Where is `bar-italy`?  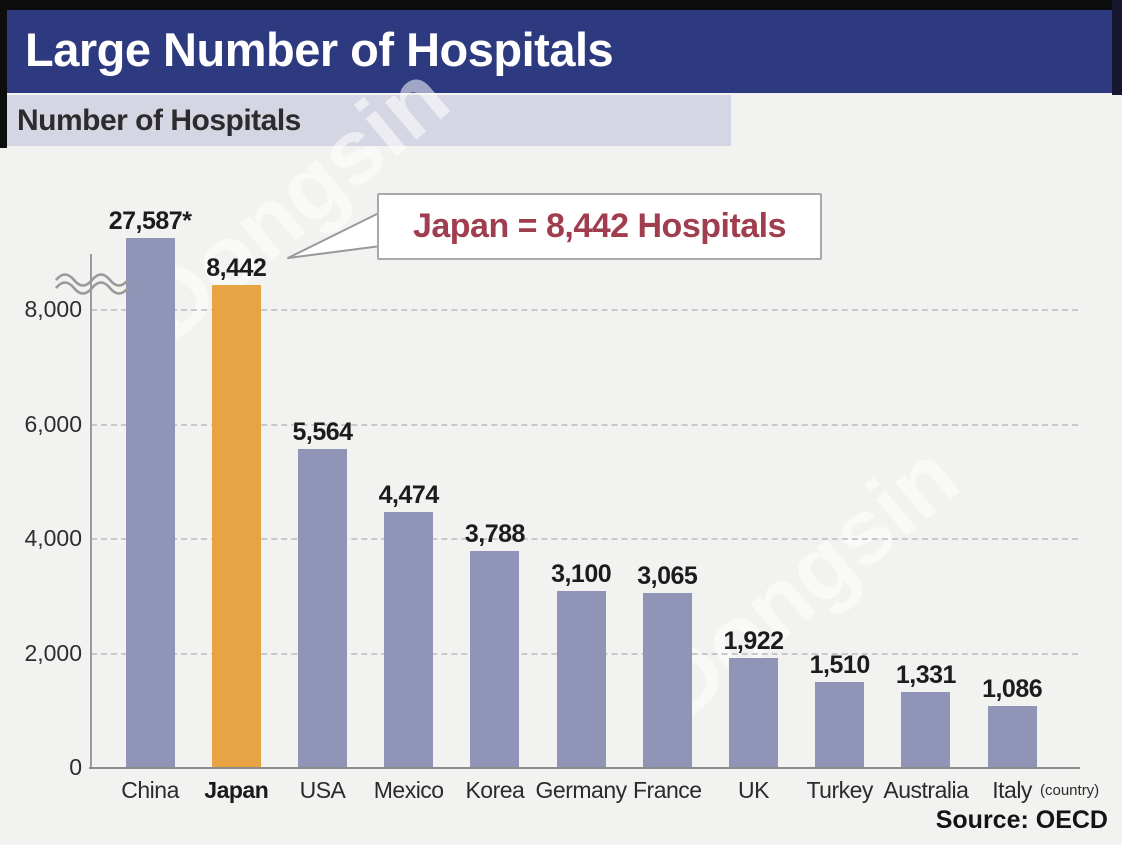
bar-italy is located at coordinates (1012, 736).